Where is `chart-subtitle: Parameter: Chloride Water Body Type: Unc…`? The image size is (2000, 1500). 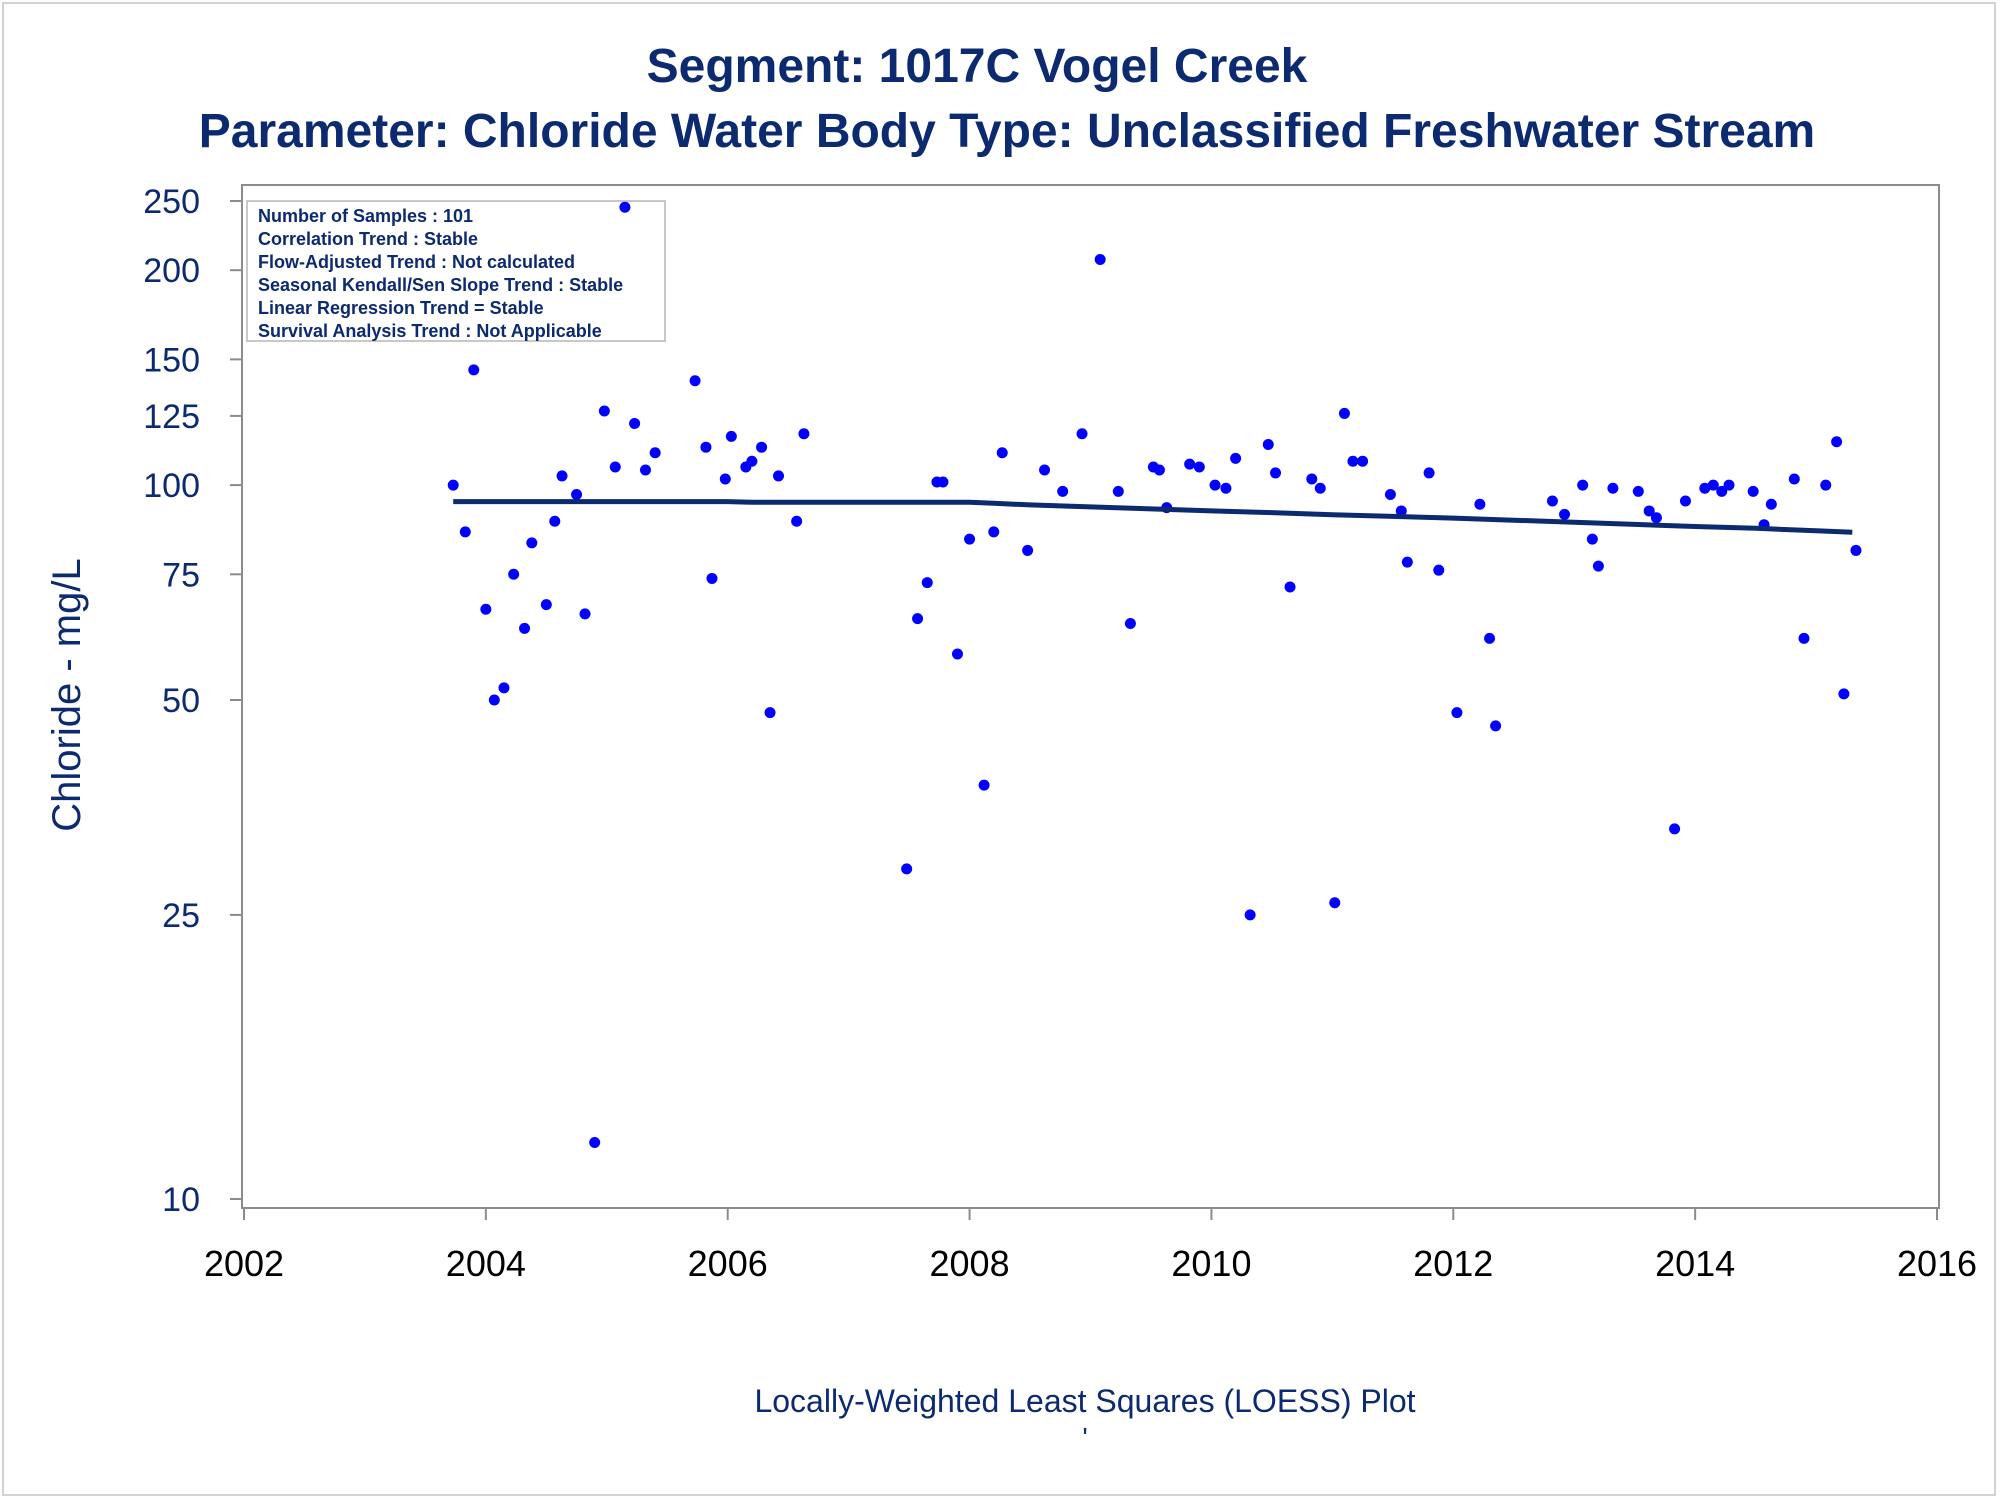
chart-subtitle: Parameter: Chloride Water Body Type: Unc… is located at coordinates (1007, 131).